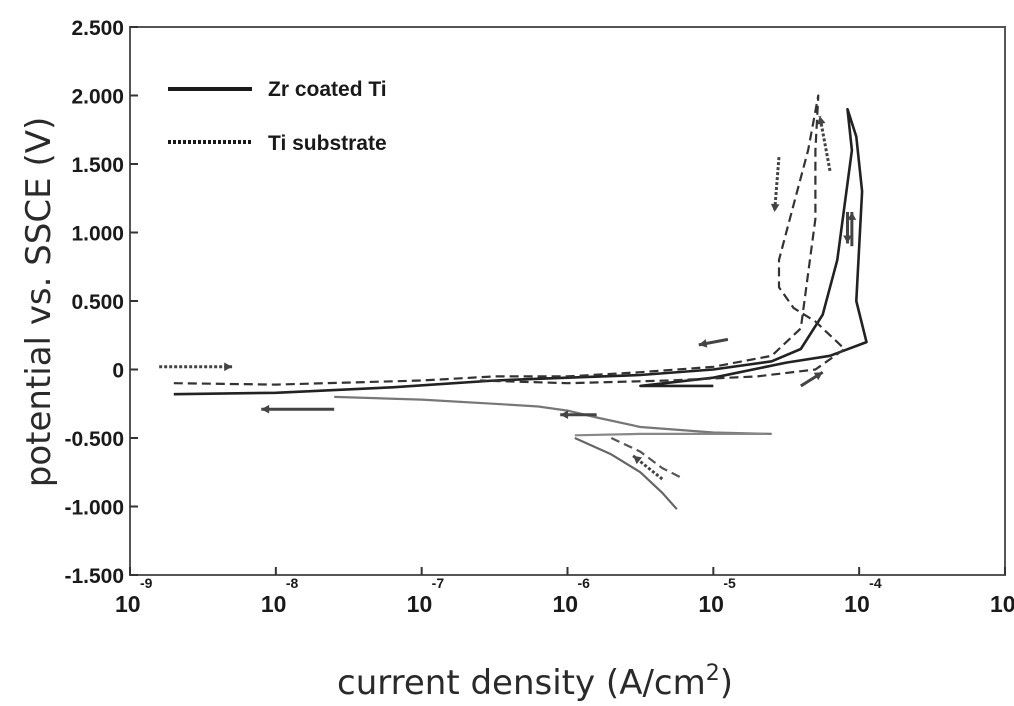 This screenshot has width=1014, height=706. Describe the element at coordinates (97, 28) in the screenshot. I see `y-tick-label: 2.500` at that location.